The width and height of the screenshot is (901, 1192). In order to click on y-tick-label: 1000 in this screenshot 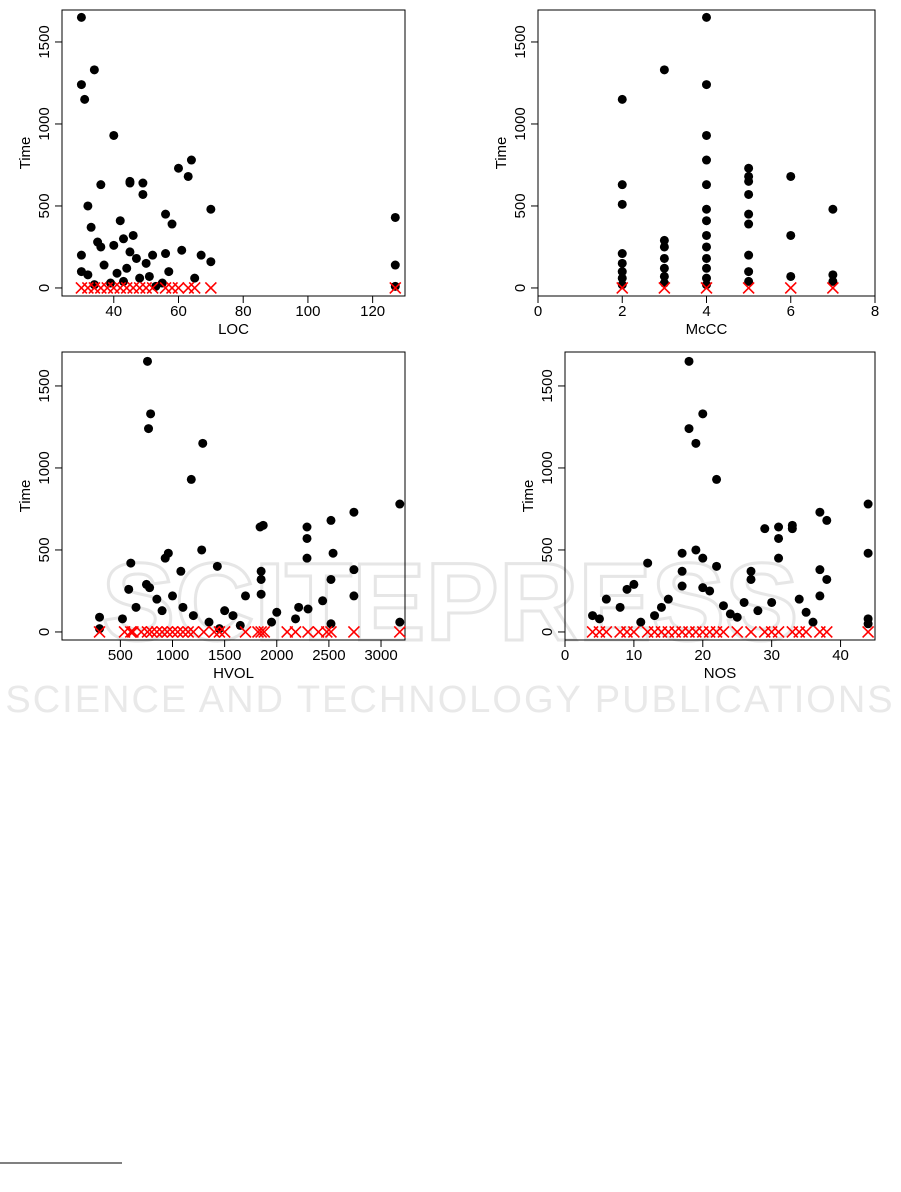, I will do `click(44, 123)`.